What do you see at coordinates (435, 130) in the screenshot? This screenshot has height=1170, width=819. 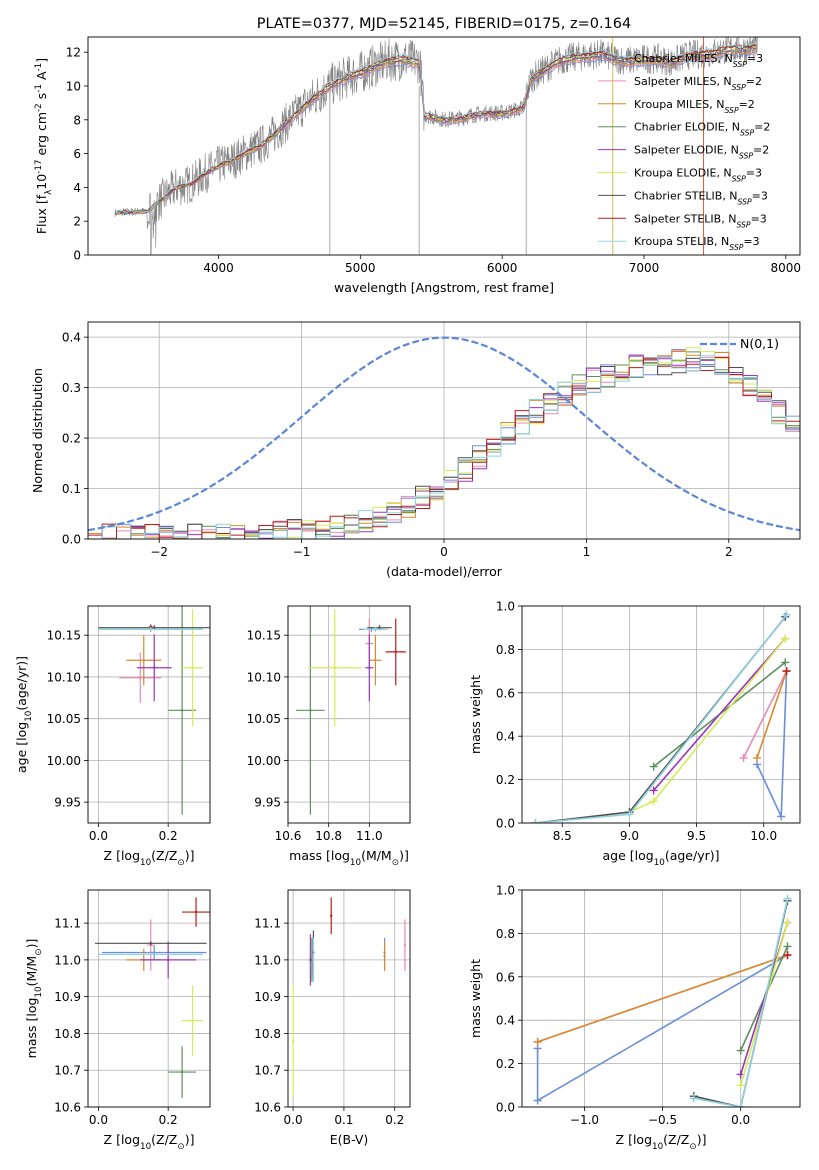 I see `model-line-kroupa-elodie` at bounding box center [435, 130].